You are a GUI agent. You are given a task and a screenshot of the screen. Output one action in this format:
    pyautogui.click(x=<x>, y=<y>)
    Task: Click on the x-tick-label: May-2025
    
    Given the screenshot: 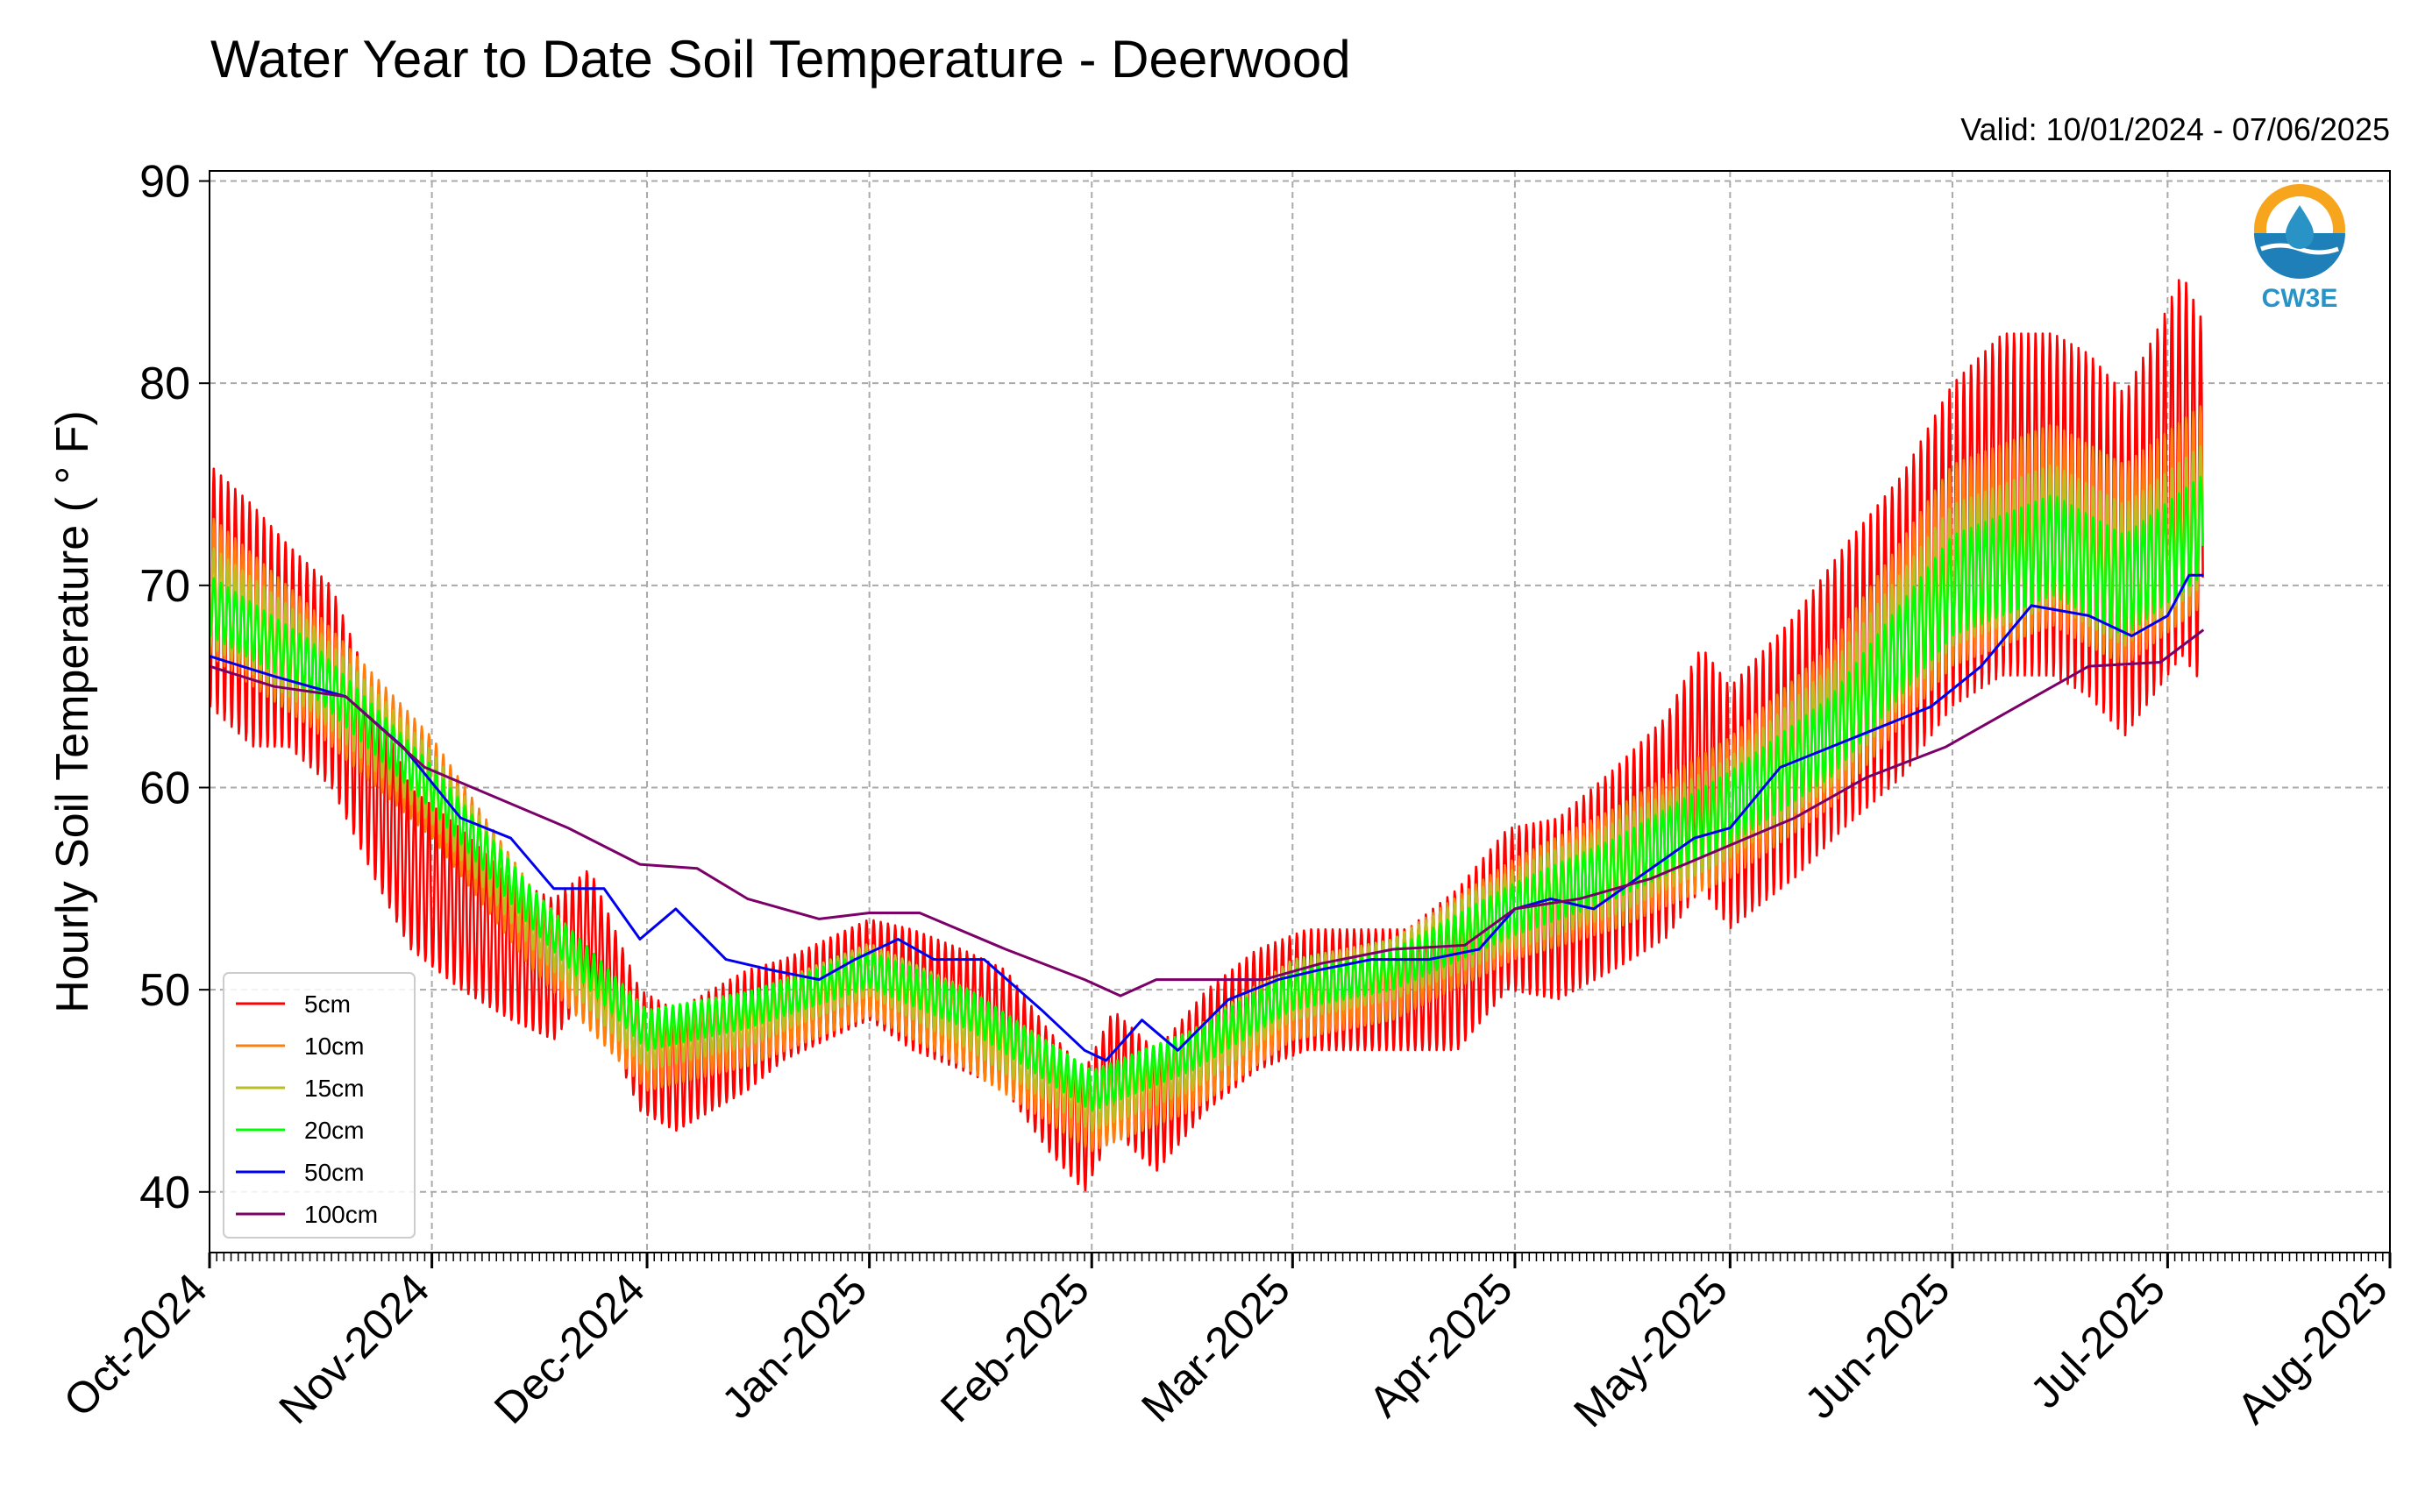 What is the action you would take?
    pyautogui.click(x=1650, y=1350)
    